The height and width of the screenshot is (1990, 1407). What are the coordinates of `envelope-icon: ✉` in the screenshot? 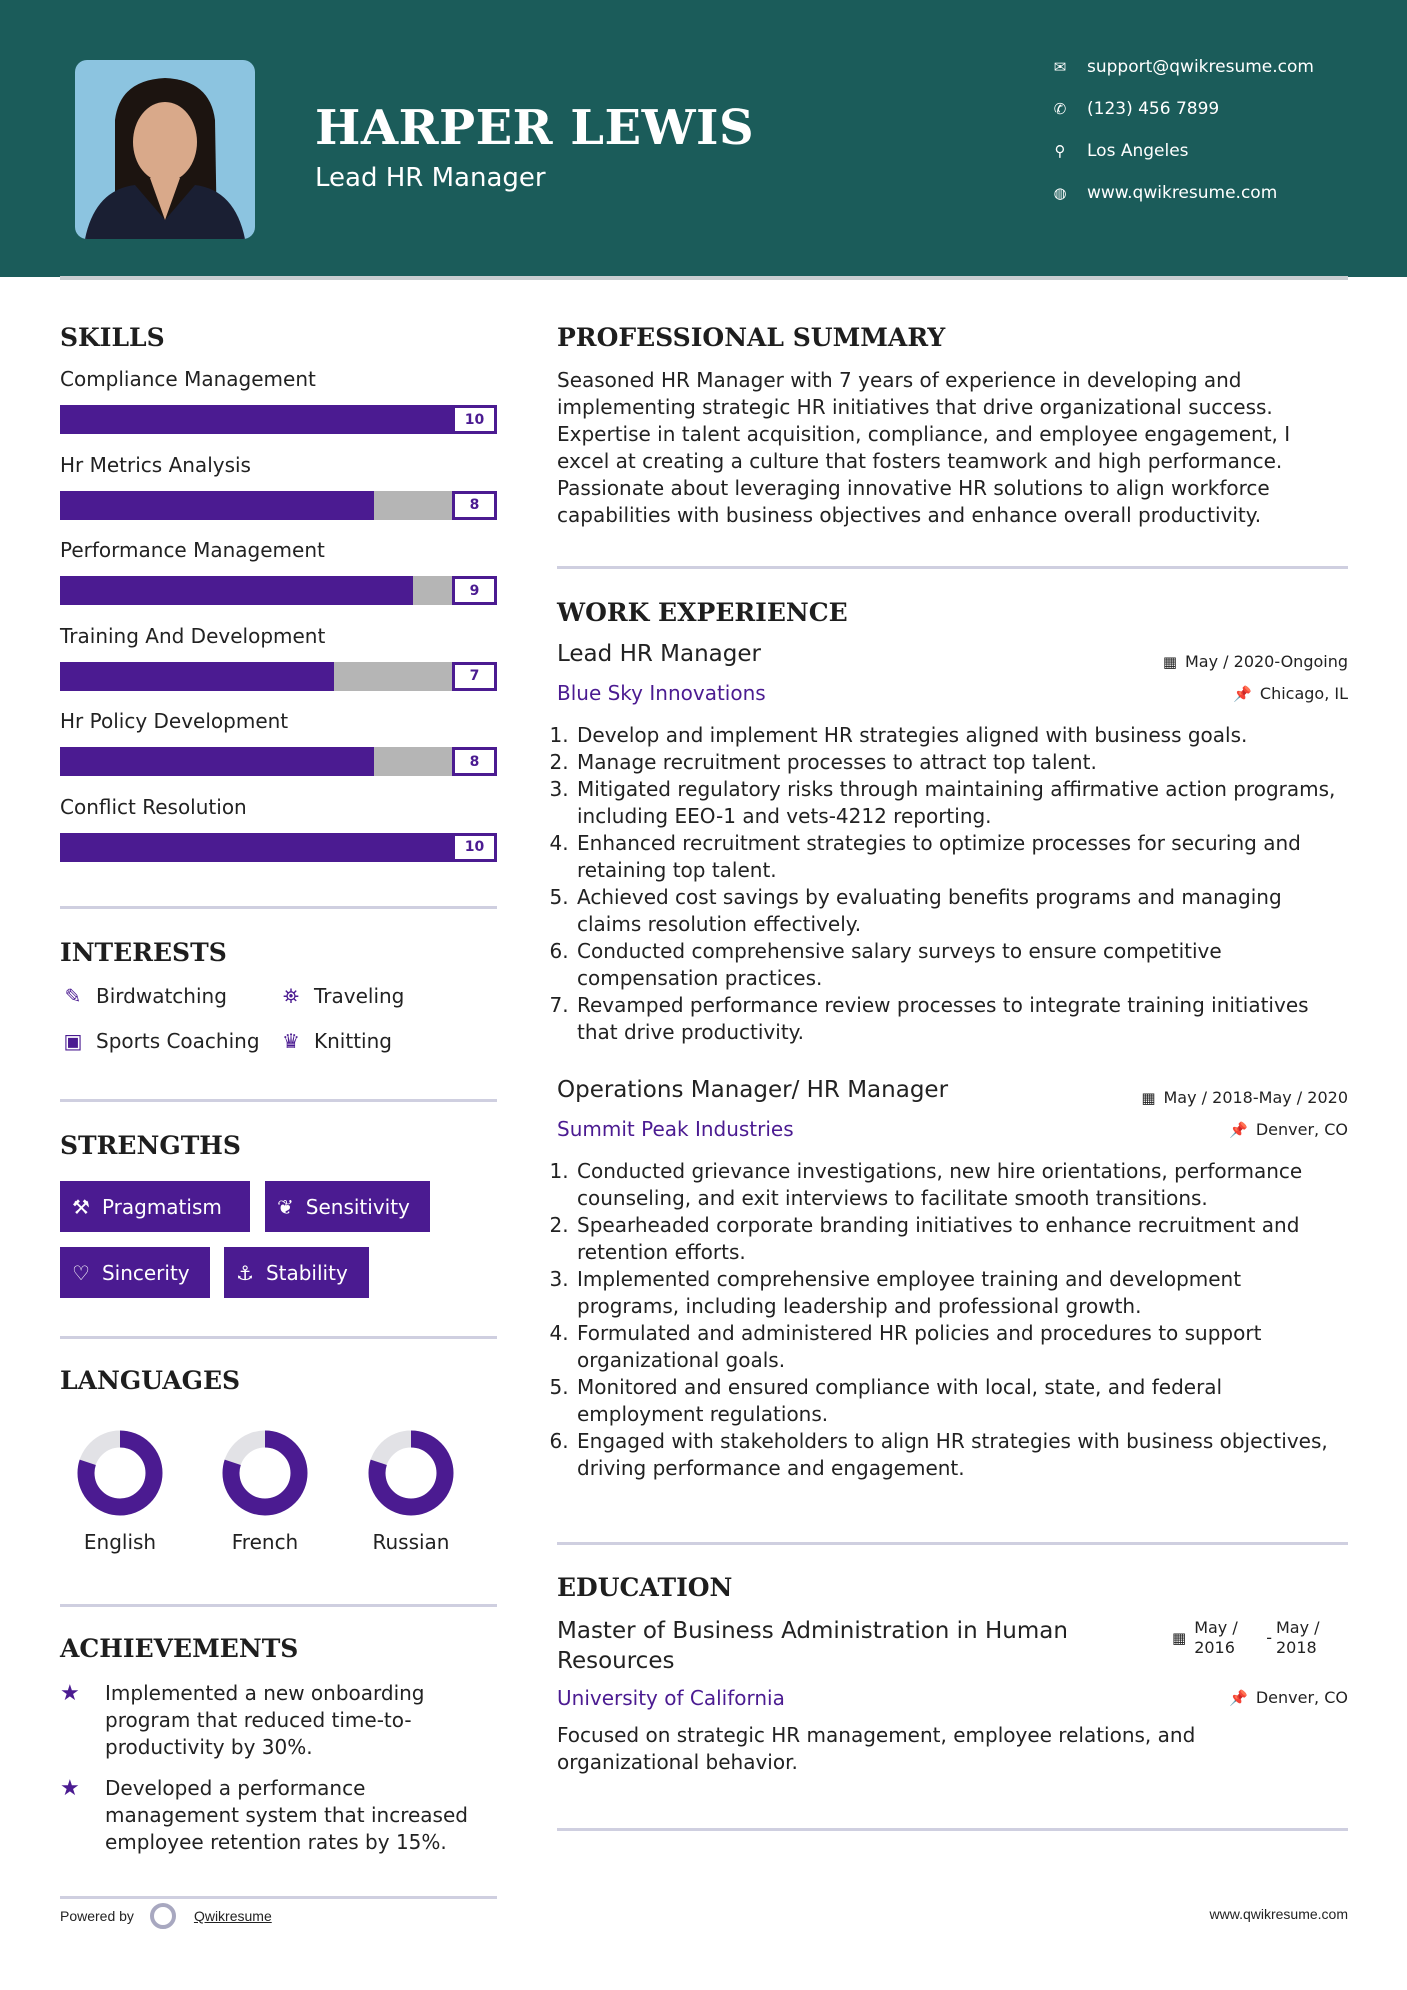 It's located at (1060, 67).